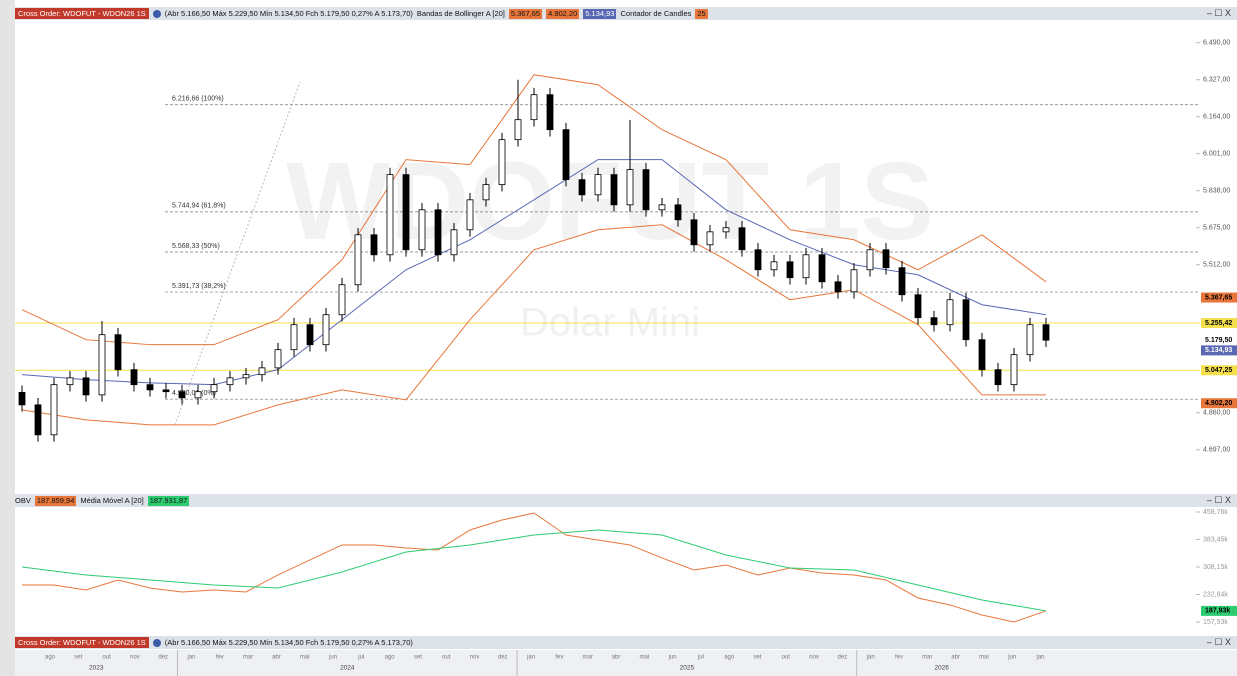 The height and width of the screenshot is (676, 1237). I want to click on badge: 5.134,93, so click(600, 13).